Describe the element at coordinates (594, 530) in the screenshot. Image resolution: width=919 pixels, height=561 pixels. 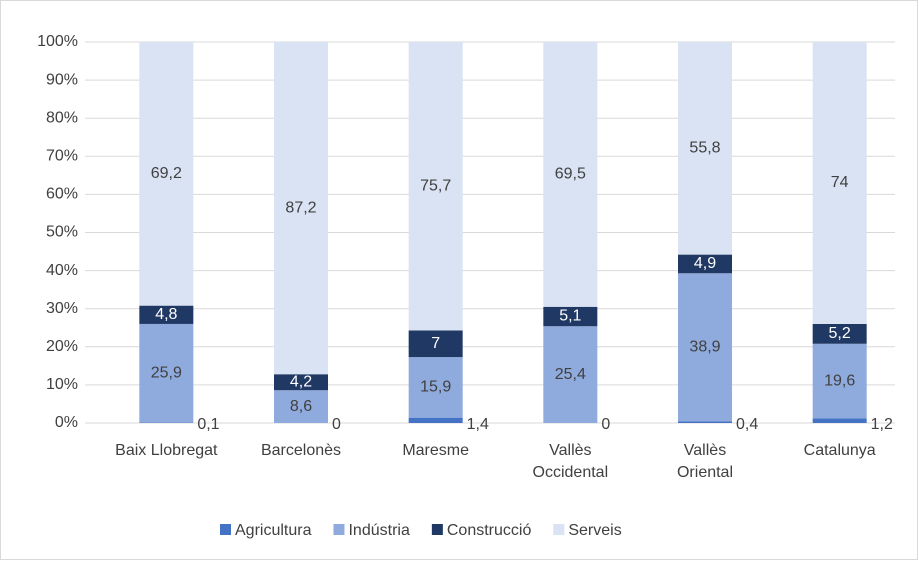
I see `legend-label: Serveis` at that location.